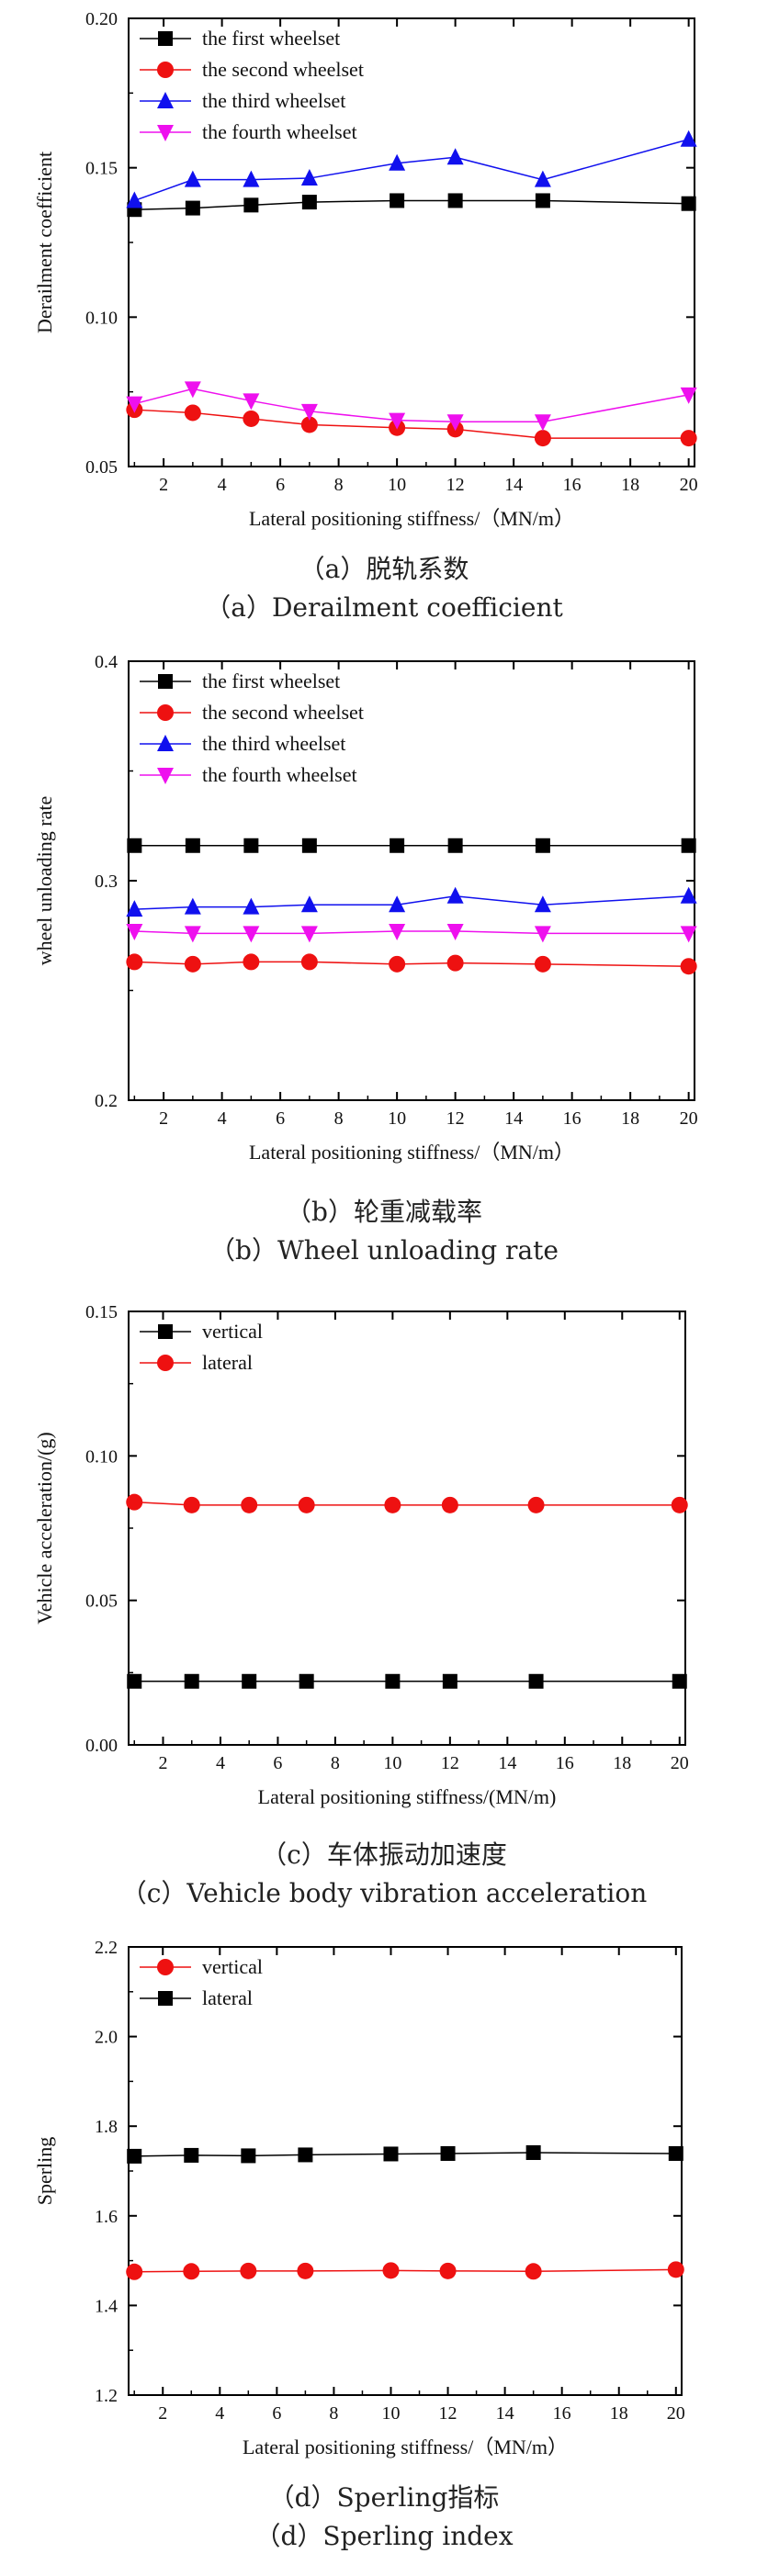  Describe the element at coordinates (630, 1118) in the screenshot. I see `chart-b-xtick-label: 18` at that location.